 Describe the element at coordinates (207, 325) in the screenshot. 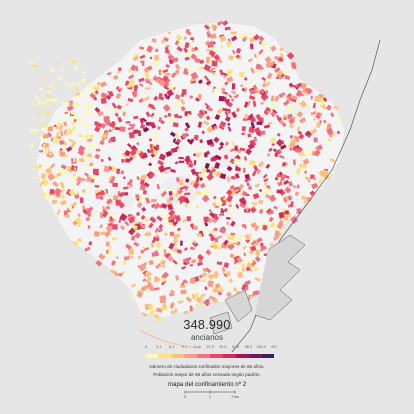

I see `total-elderly-count: 348.990` at that location.